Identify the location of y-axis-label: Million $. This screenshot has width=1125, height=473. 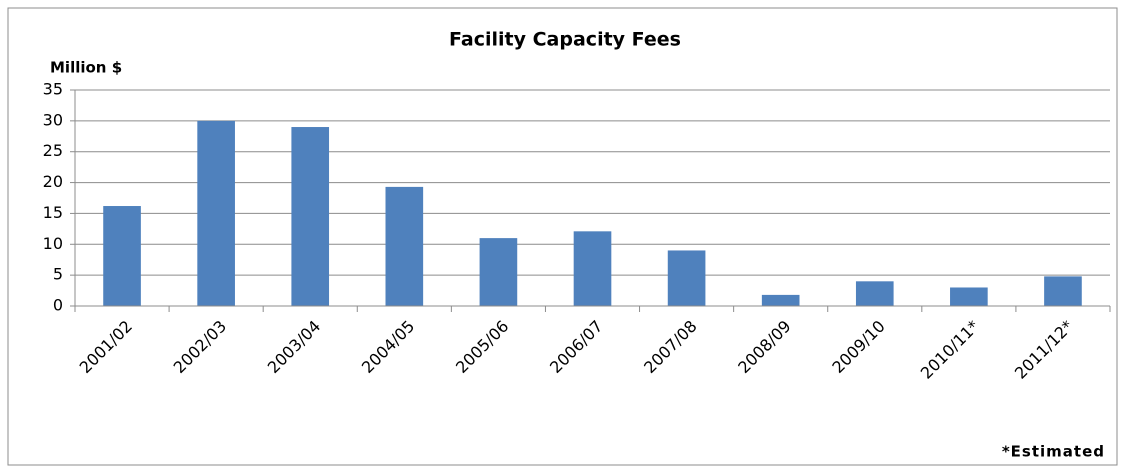
(86, 68).